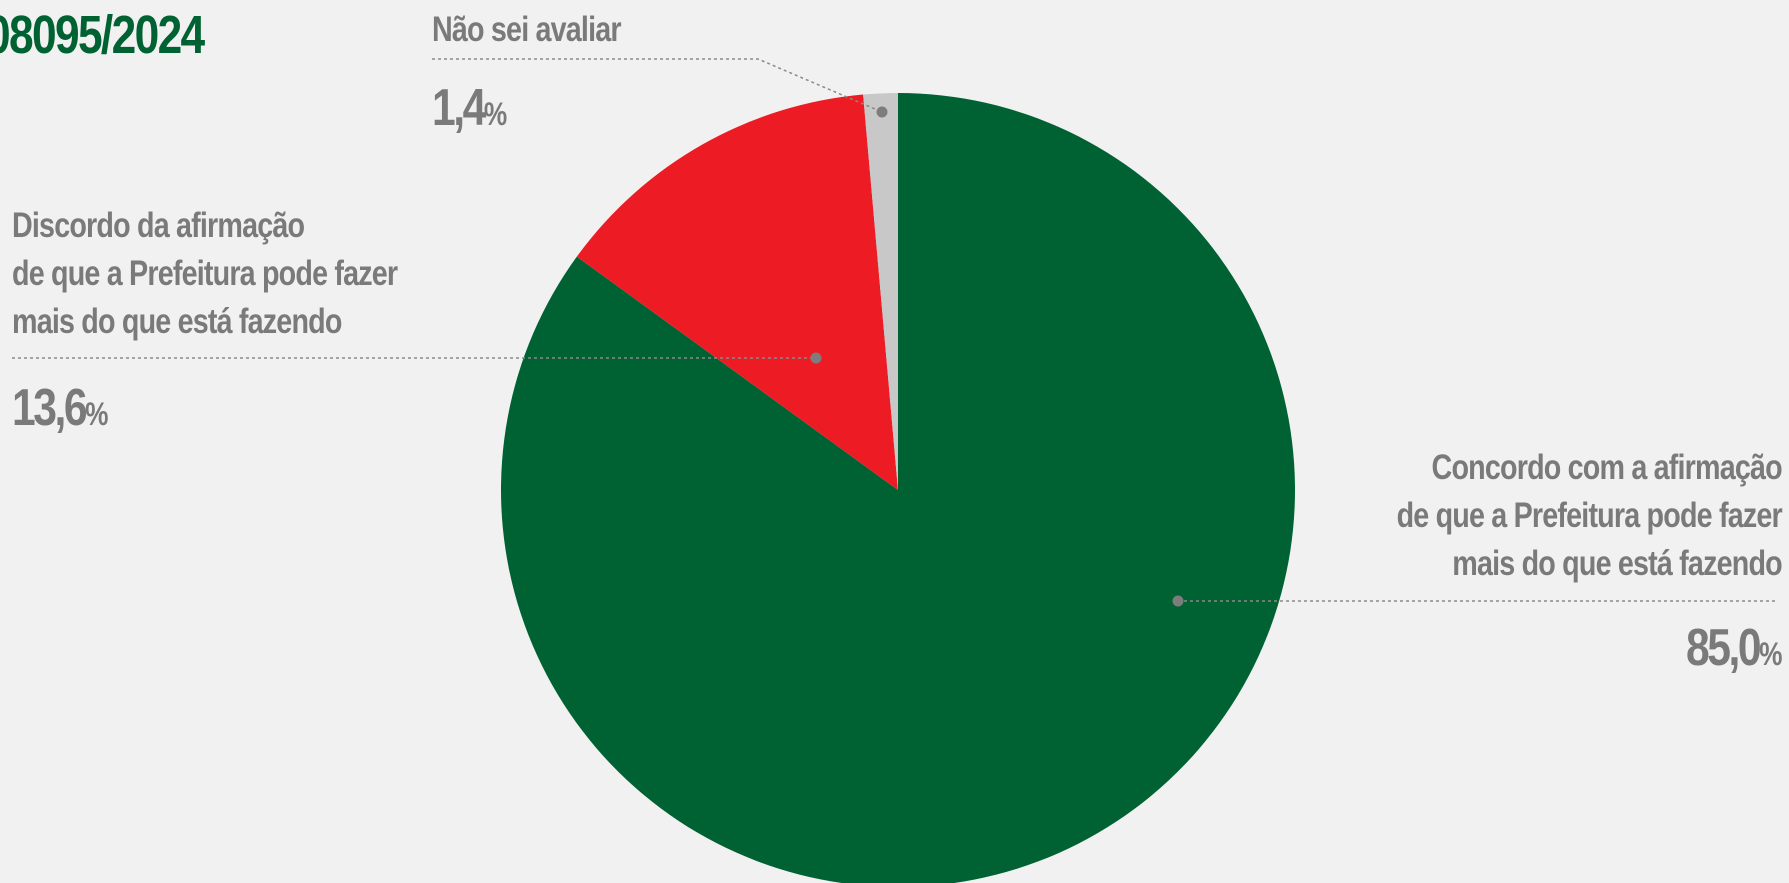 The width and height of the screenshot is (1789, 883). I want to click on slice-value-discordo-number: 13,6, so click(50, 408).